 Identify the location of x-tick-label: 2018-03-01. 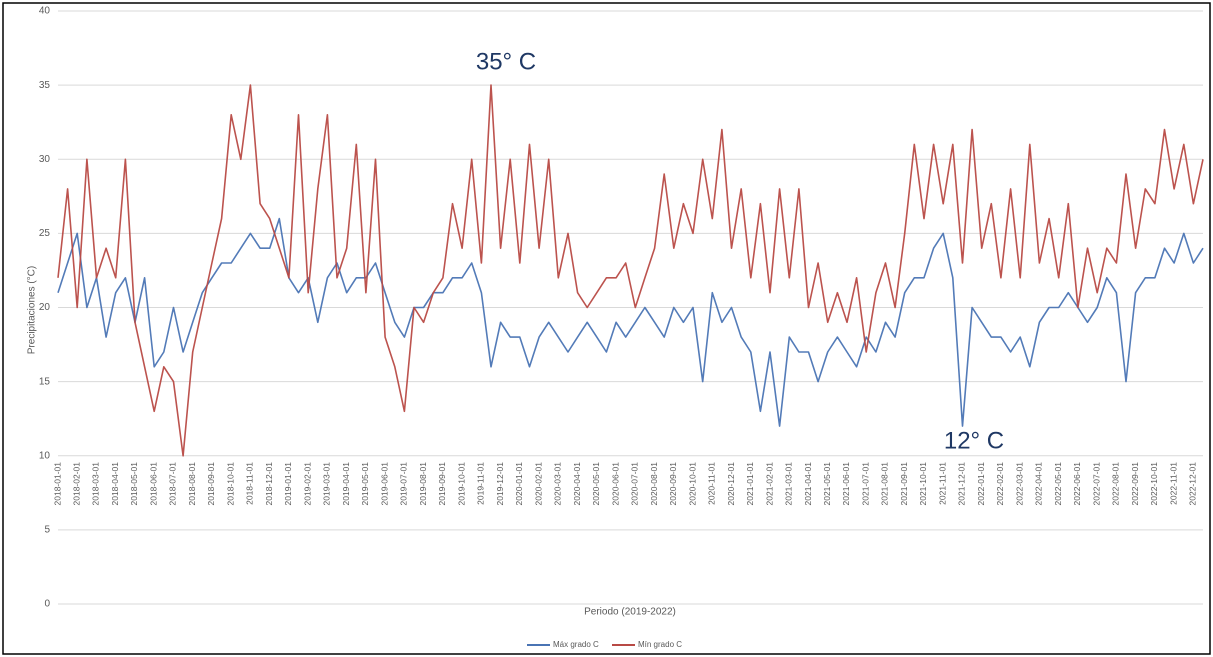
(96, 484).